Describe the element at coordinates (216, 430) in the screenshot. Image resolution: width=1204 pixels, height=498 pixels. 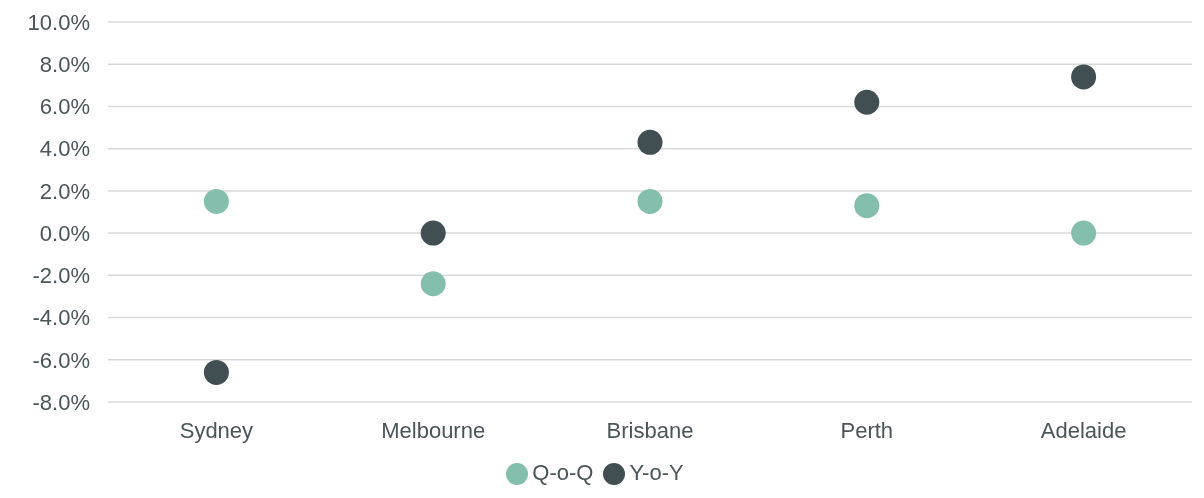
I see `x-tick-label: Sydney` at that location.